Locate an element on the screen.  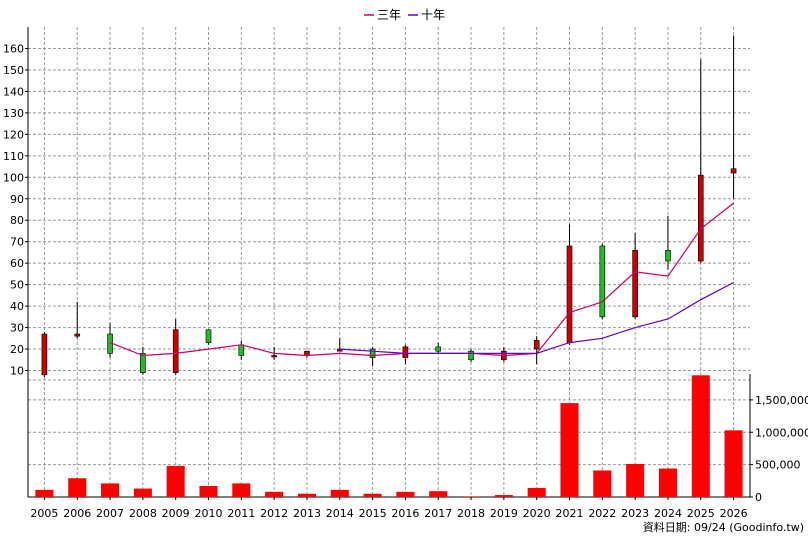
x-tick-label: 2012 is located at coordinates (274, 513).